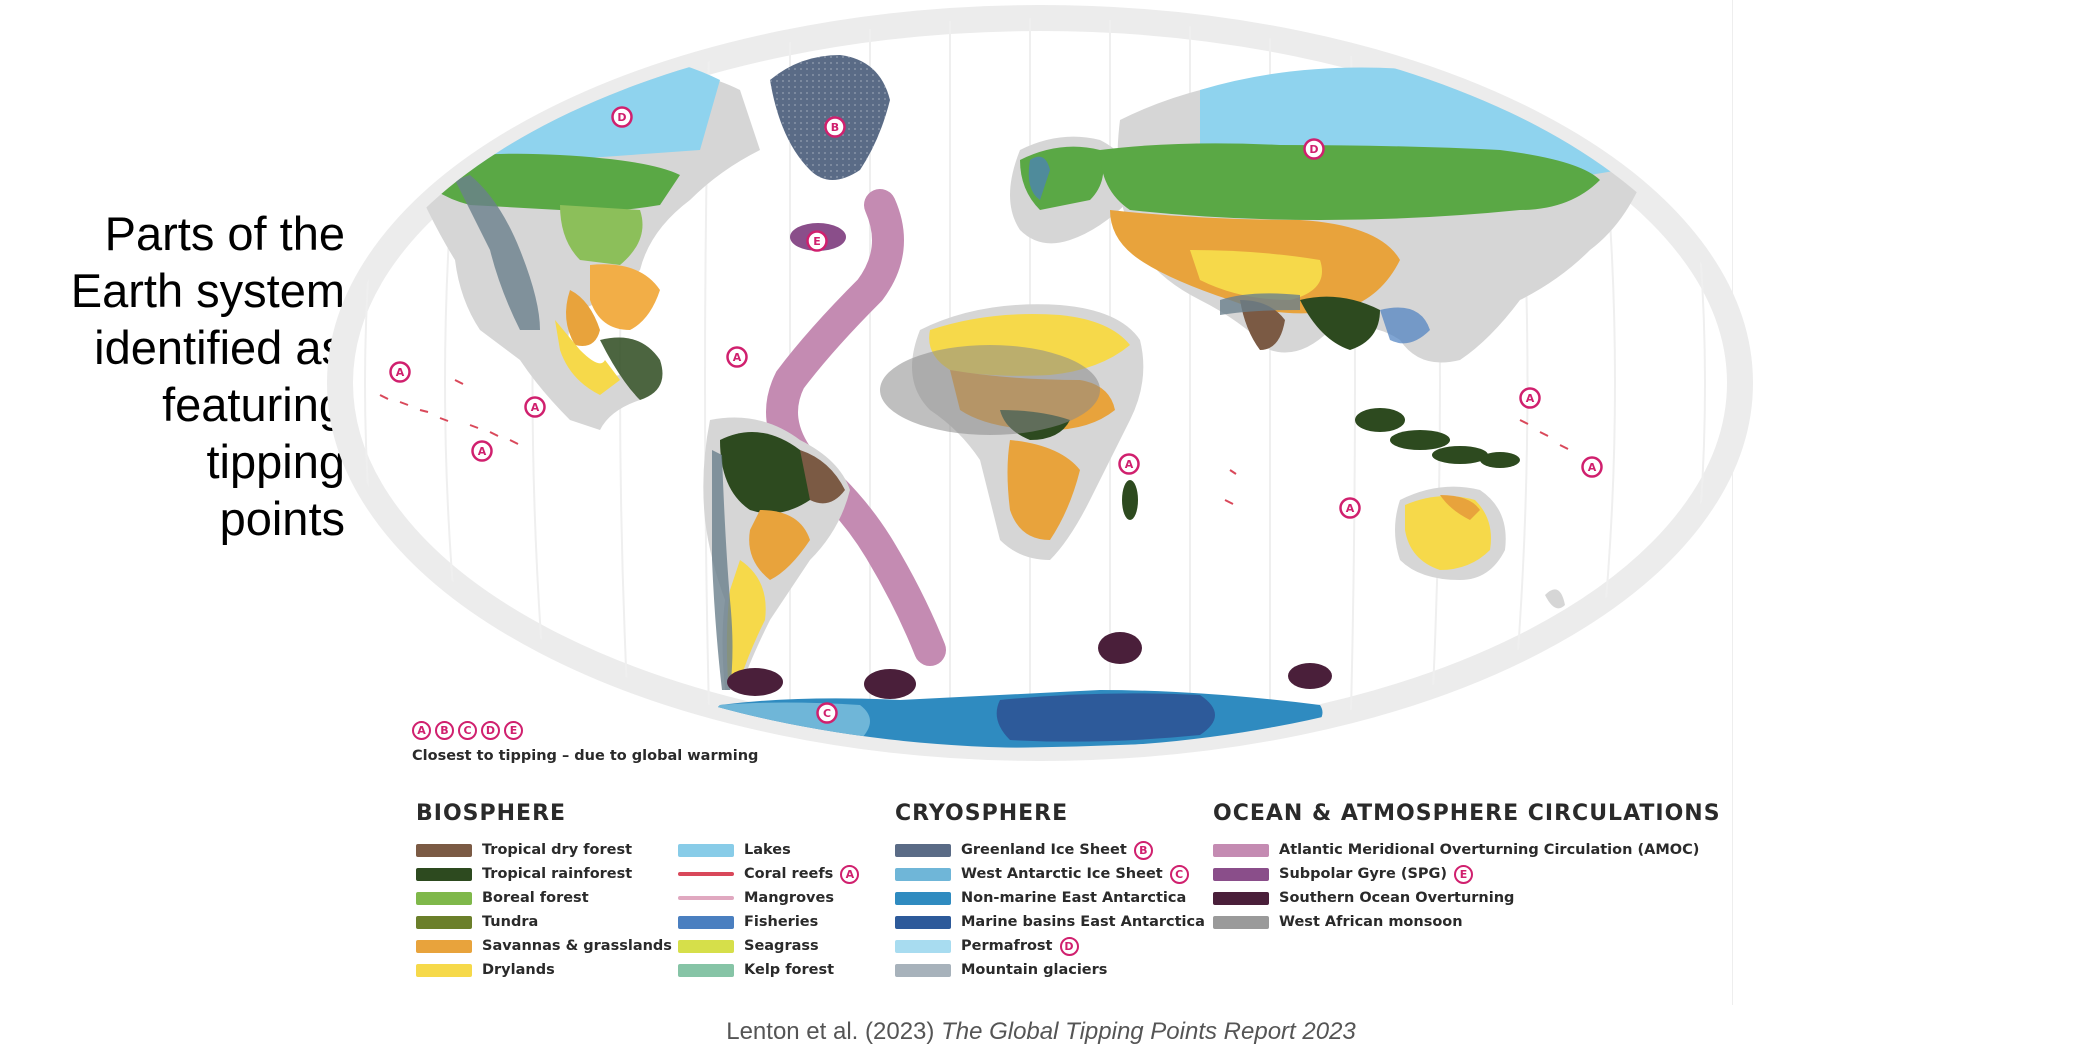  What do you see at coordinates (547, 922) in the screenshot?
I see `legend-biosphere-item: Tundra` at bounding box center [547, 922].